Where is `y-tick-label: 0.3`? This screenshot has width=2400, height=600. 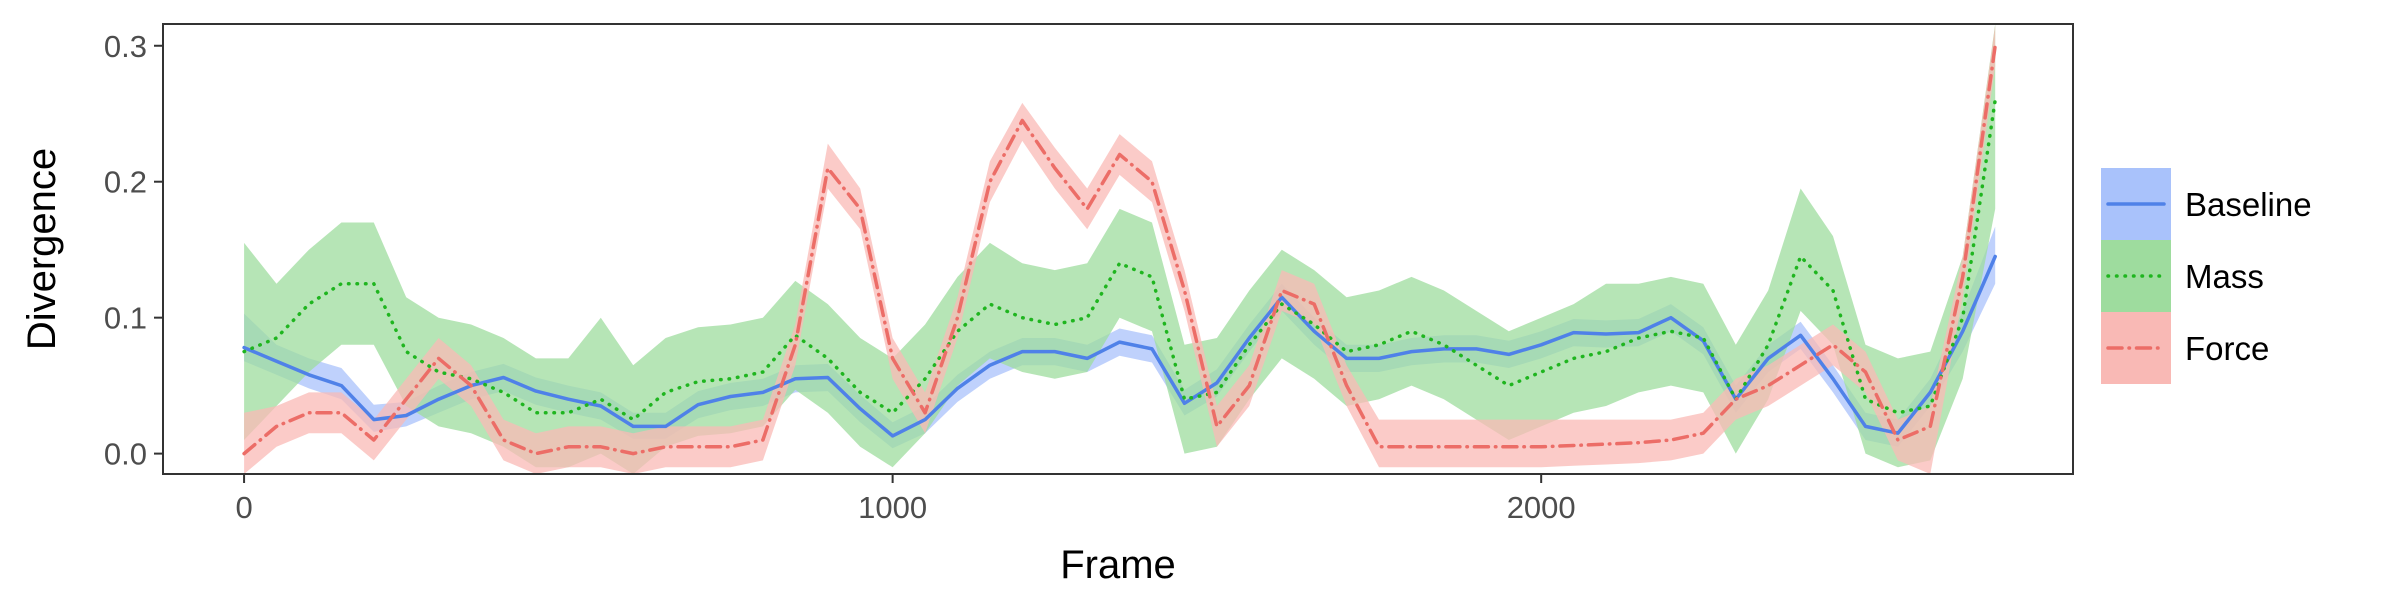
y-tick-label: 0.3 is located at coordinates (125, 46).